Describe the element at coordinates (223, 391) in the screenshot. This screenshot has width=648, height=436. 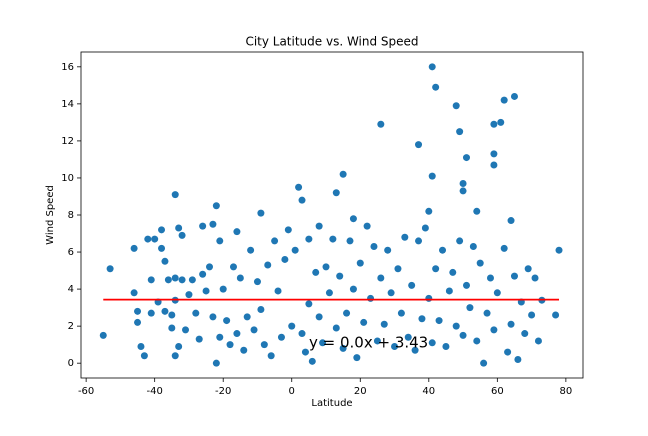
I see `x-tick-label: -20` at that location.